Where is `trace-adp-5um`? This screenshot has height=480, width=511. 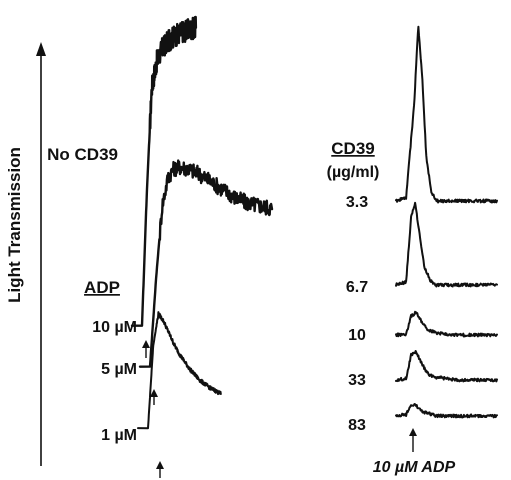
trace-adp-5um is located at coordinates (206, 263).